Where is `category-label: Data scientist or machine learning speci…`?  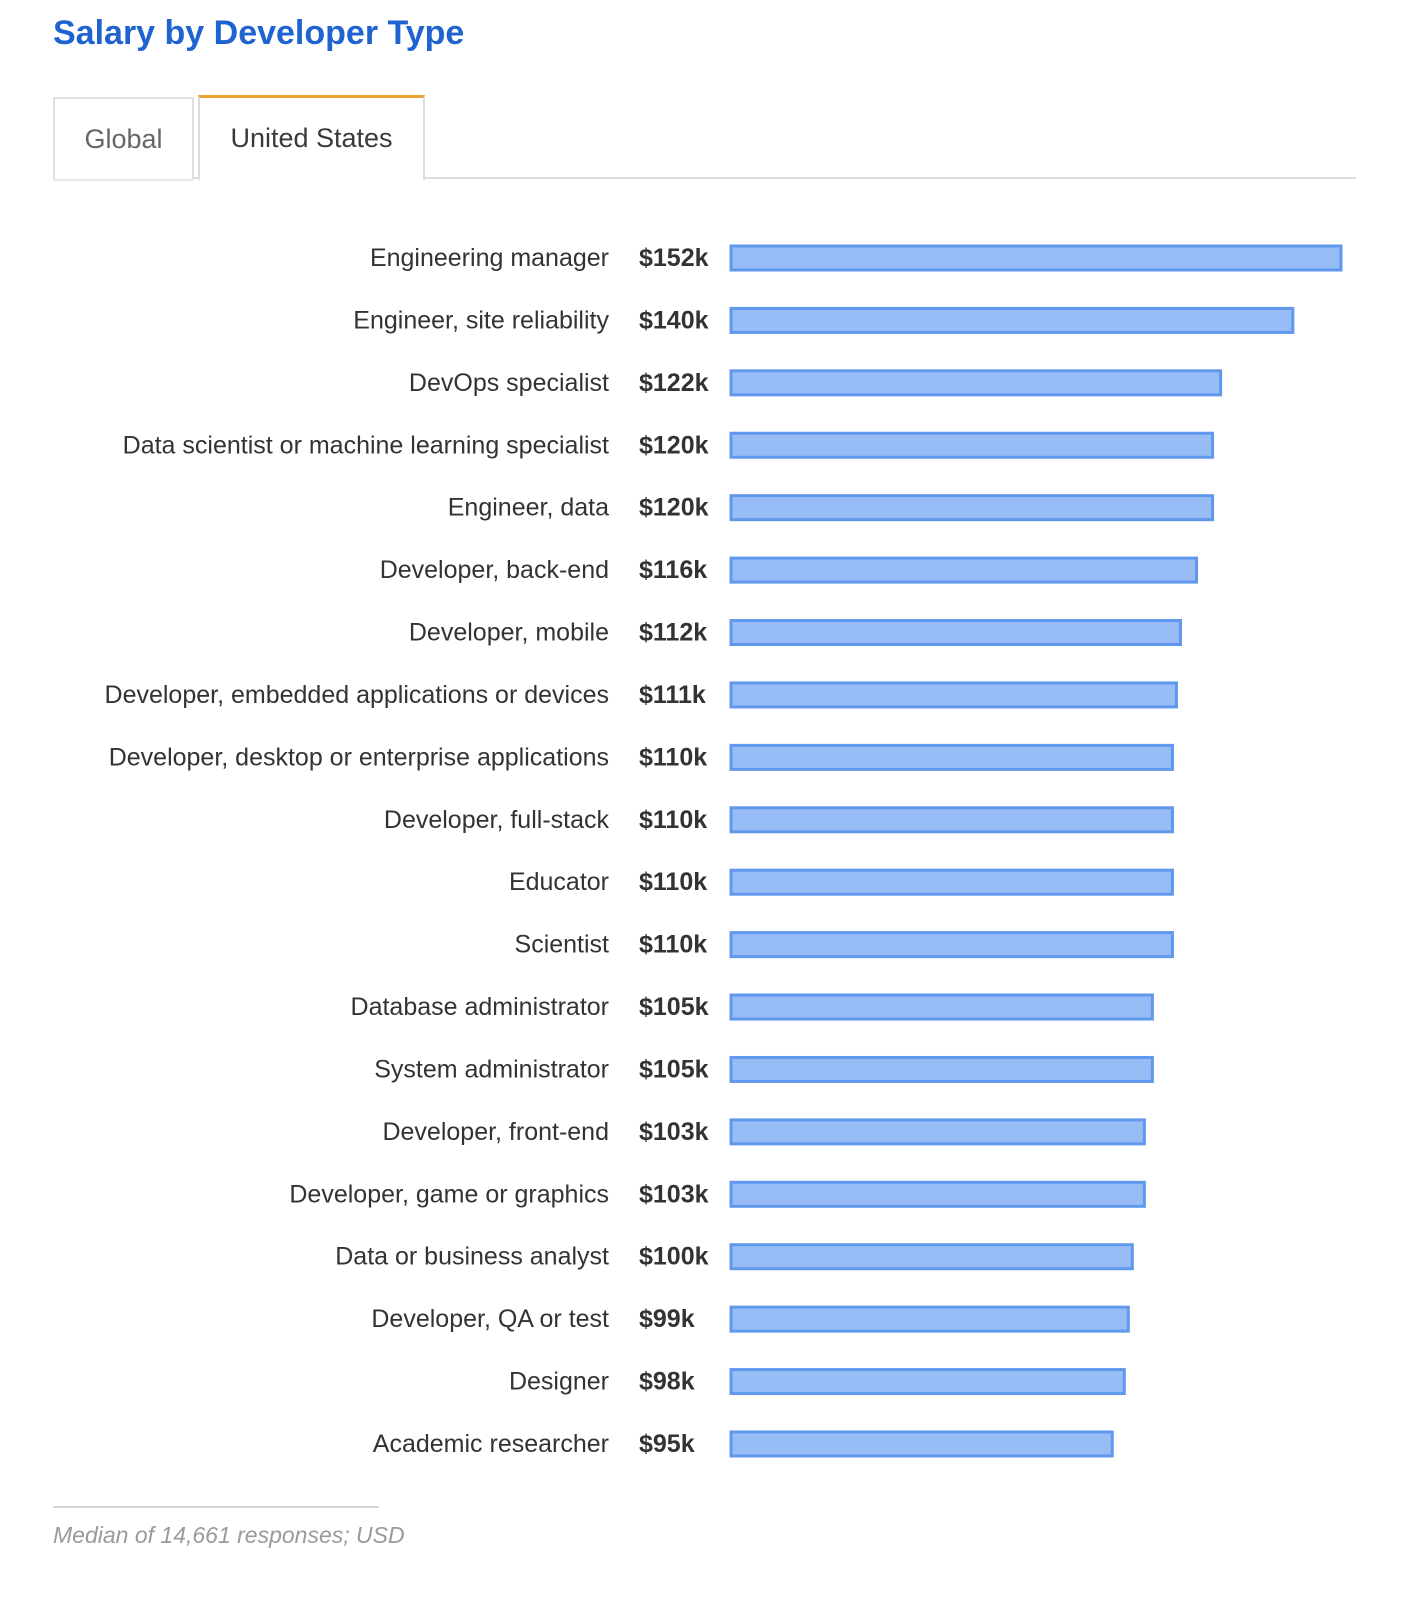 category-label: Data scientist or machine learning speci… is located at coordinates (366, 445).